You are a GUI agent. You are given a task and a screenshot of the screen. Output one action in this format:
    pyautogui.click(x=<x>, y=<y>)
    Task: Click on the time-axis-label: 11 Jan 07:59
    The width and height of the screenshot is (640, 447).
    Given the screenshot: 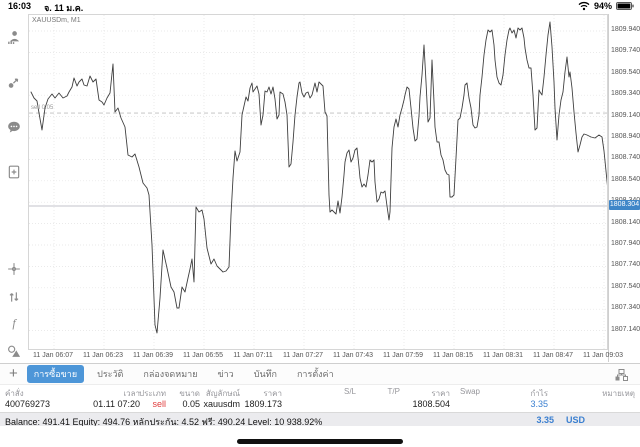 What is the action you would take?
    pyautogui.click(x=403, y=355)
    